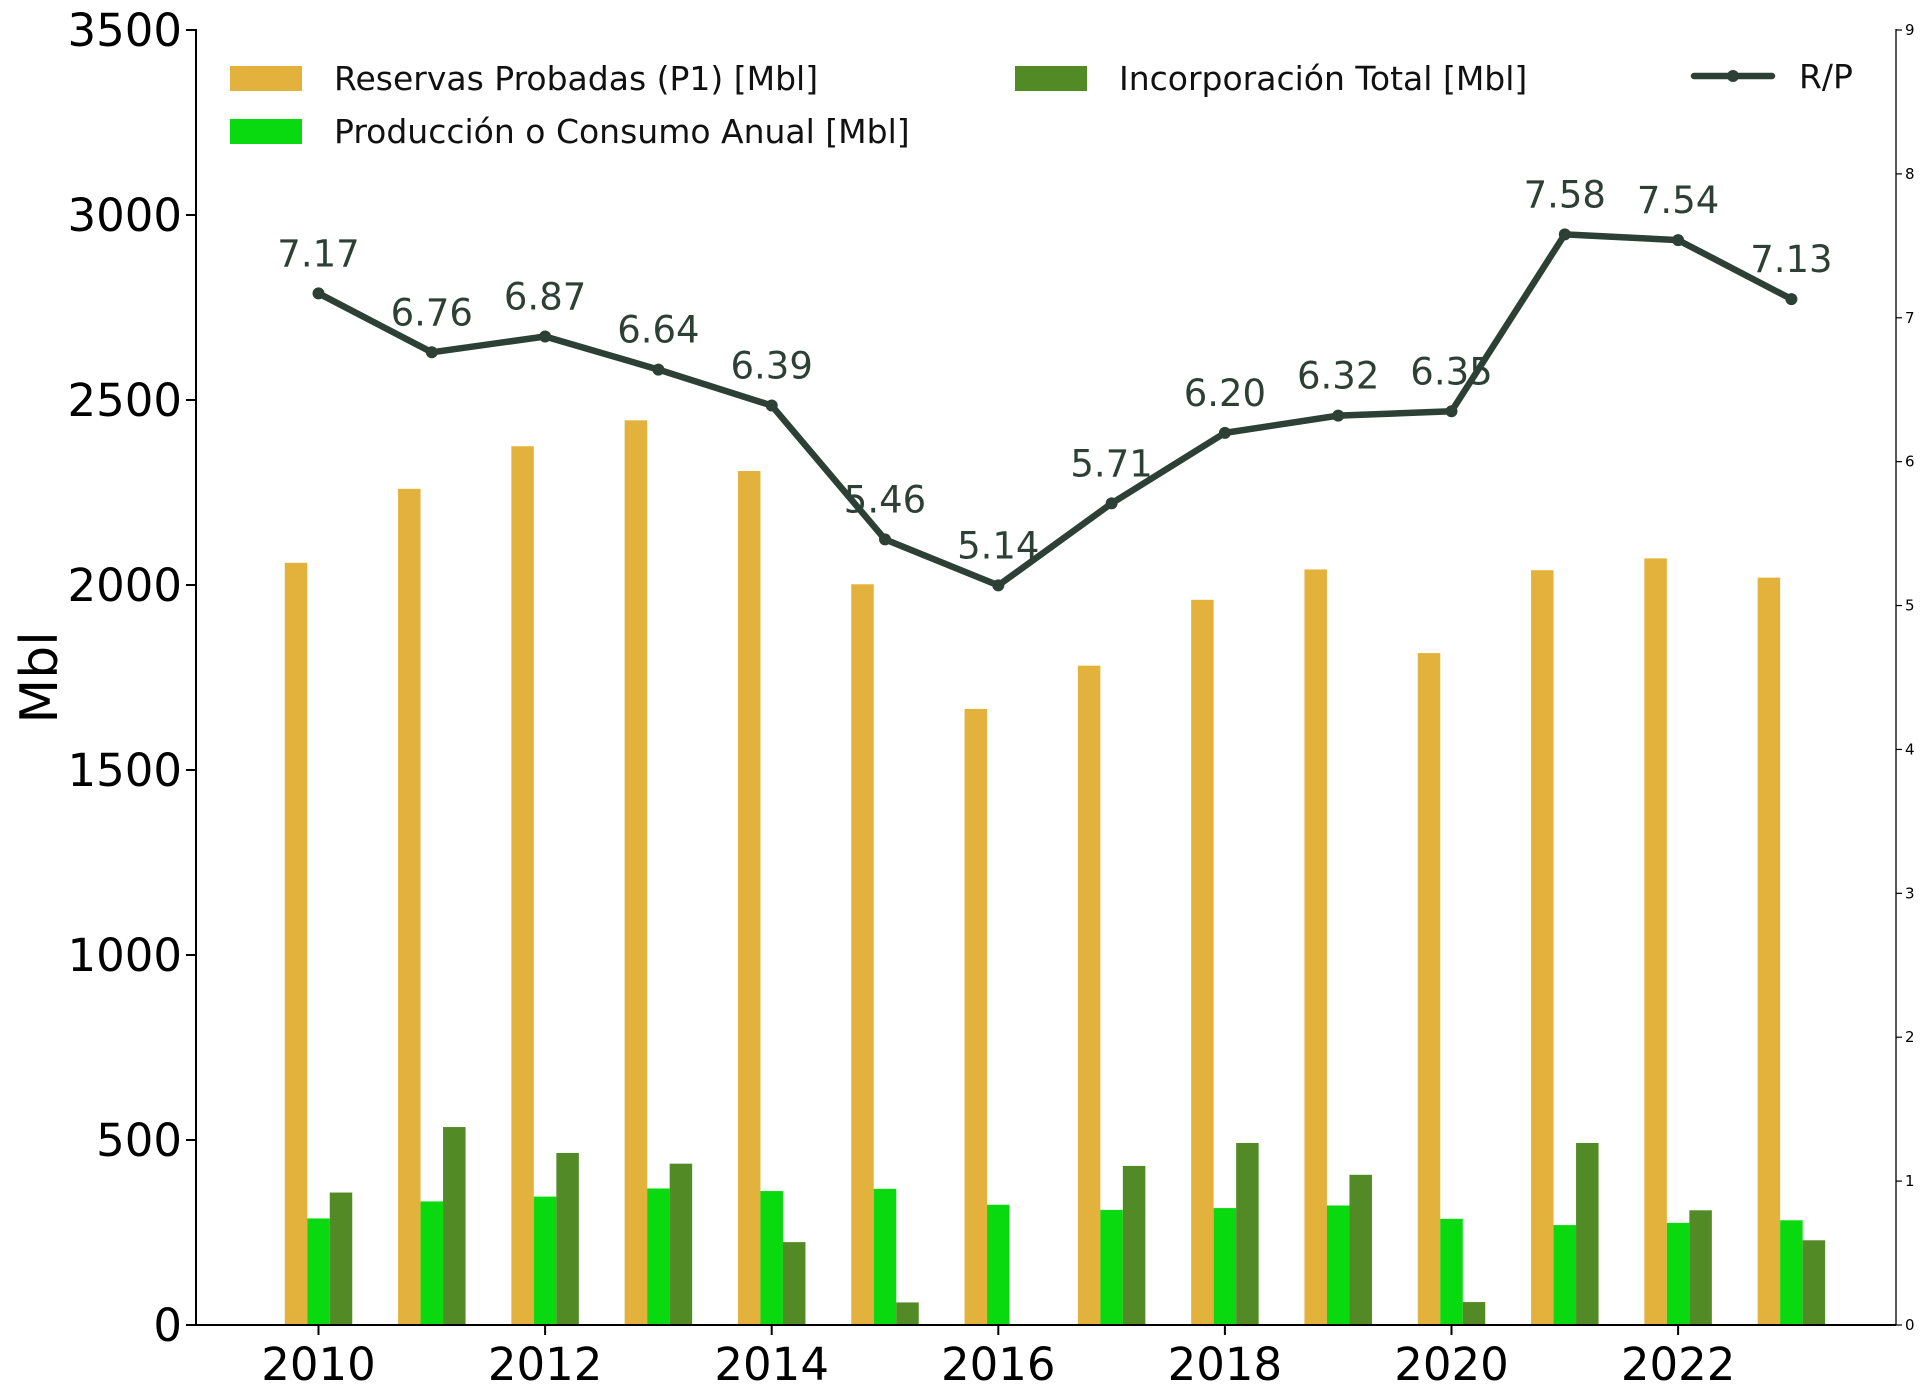 Image resolution: width=1920 pixels, height=1390 pixels. I want to click on bar-incorporacion-2020, so click(1474, 1313).